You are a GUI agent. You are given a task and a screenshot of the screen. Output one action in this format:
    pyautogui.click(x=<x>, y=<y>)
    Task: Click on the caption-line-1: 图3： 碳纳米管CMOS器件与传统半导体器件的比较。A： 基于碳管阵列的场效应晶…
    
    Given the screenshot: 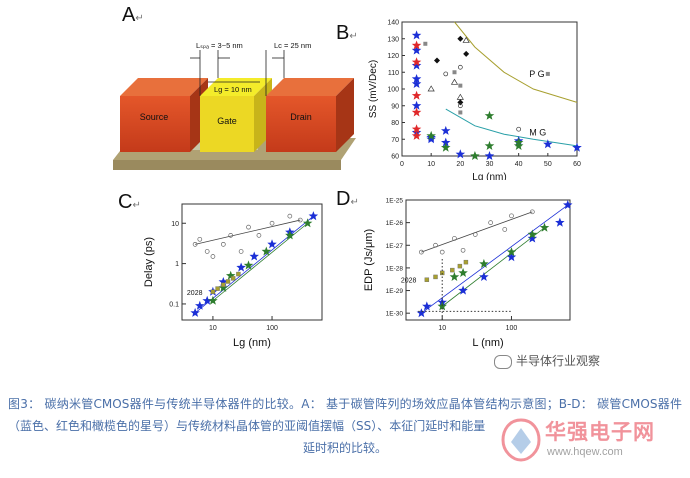 What is the action you would take?
    pyautogui.click(x=301, y=404)
    